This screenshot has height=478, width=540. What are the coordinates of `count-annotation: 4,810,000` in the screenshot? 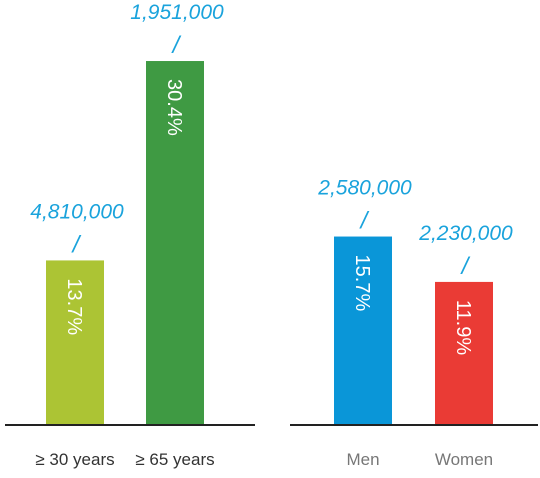 It's located at (77, 211).